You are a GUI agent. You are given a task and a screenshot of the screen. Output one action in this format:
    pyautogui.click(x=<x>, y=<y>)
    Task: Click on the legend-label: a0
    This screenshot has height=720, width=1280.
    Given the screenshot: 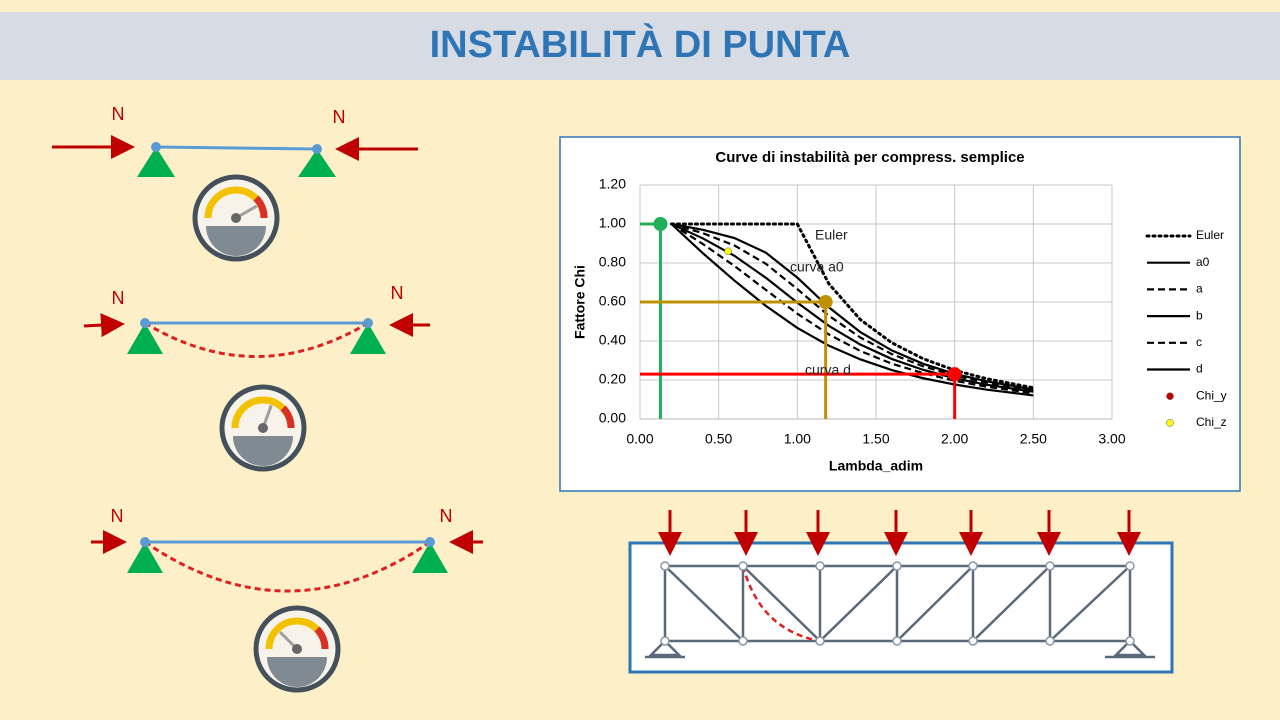 What is the action you would take?
    pyautogui.click(x=1203, y=262)
    